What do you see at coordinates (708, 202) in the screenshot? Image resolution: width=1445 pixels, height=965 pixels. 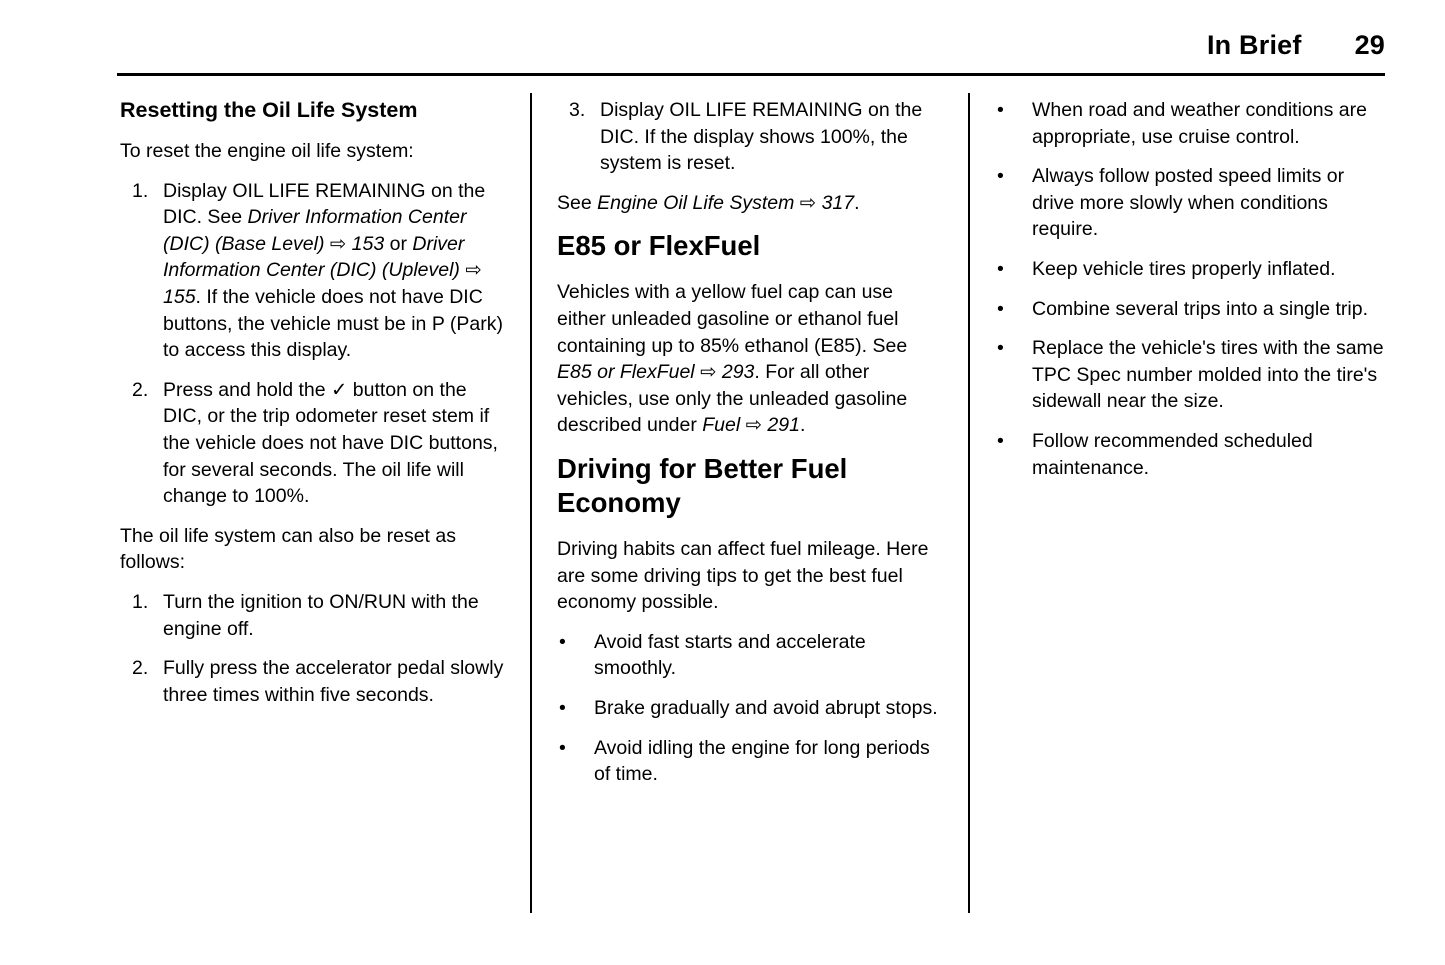 I see `paragraph-see-reference: See Engine Oil Life System ⇨ 317.` at bounding box center [708, 202].